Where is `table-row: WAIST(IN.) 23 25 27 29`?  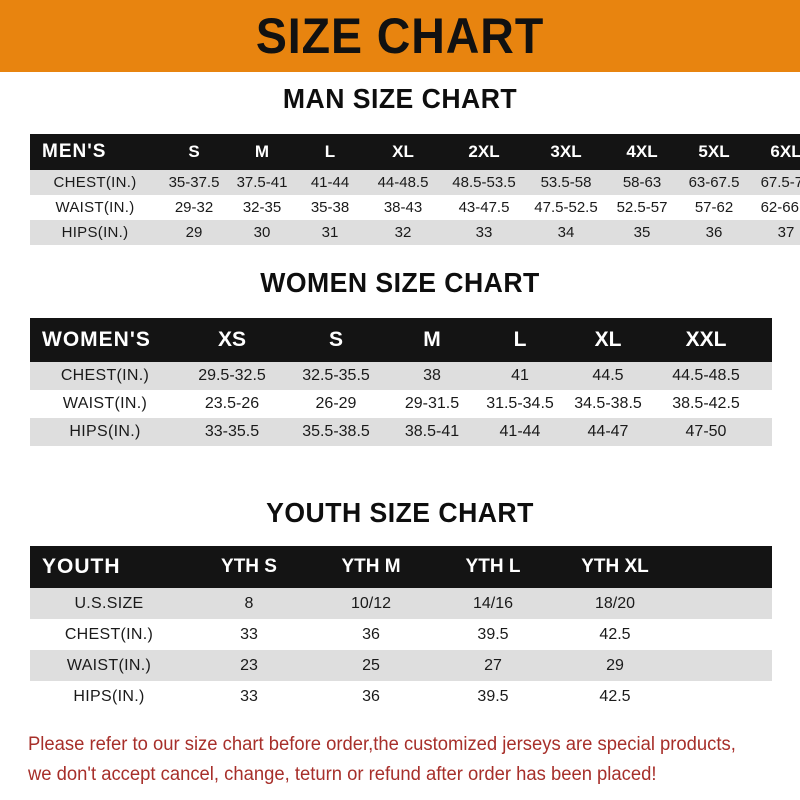 table-row: WAIST(IN.) 23 25 27 29 is located at coordinates (401, 665).